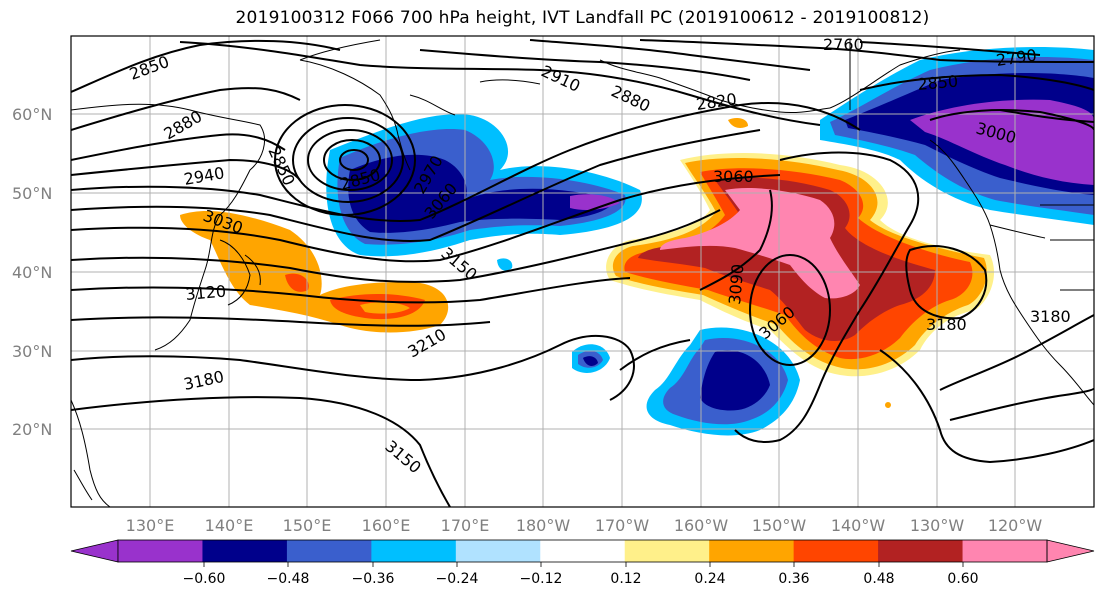 This screenshot has height=601, width=1105. What do you see at coordinates (204, 579) in the screenshot?
I see `colorbar-tick-label: −0.60` at bounding box center [204, 579].